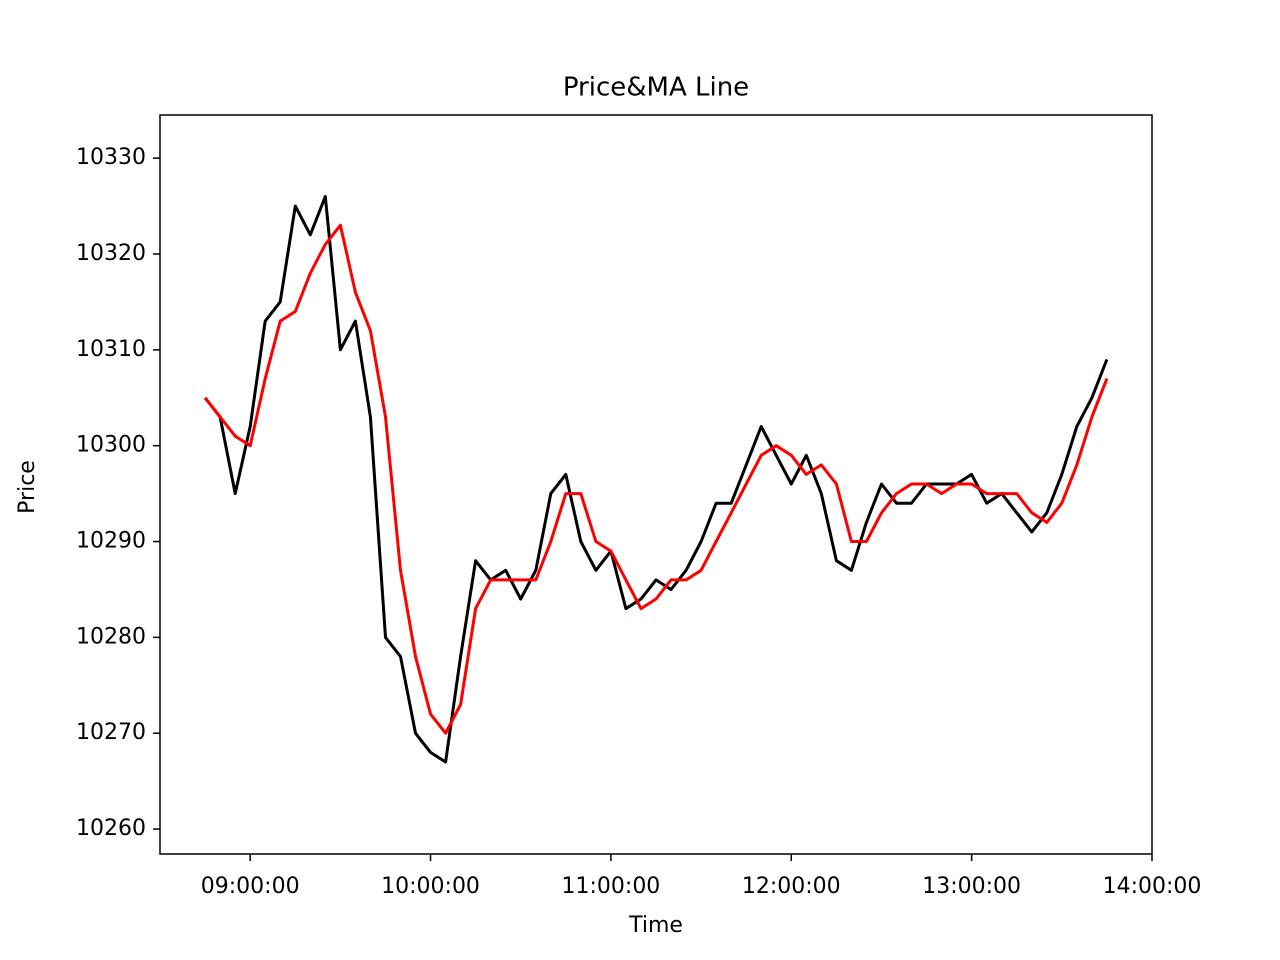 Image resolution: width=1280 pixels, height=960 pixels. I want to click on y-tick-label: 10300, so click(111, 445).